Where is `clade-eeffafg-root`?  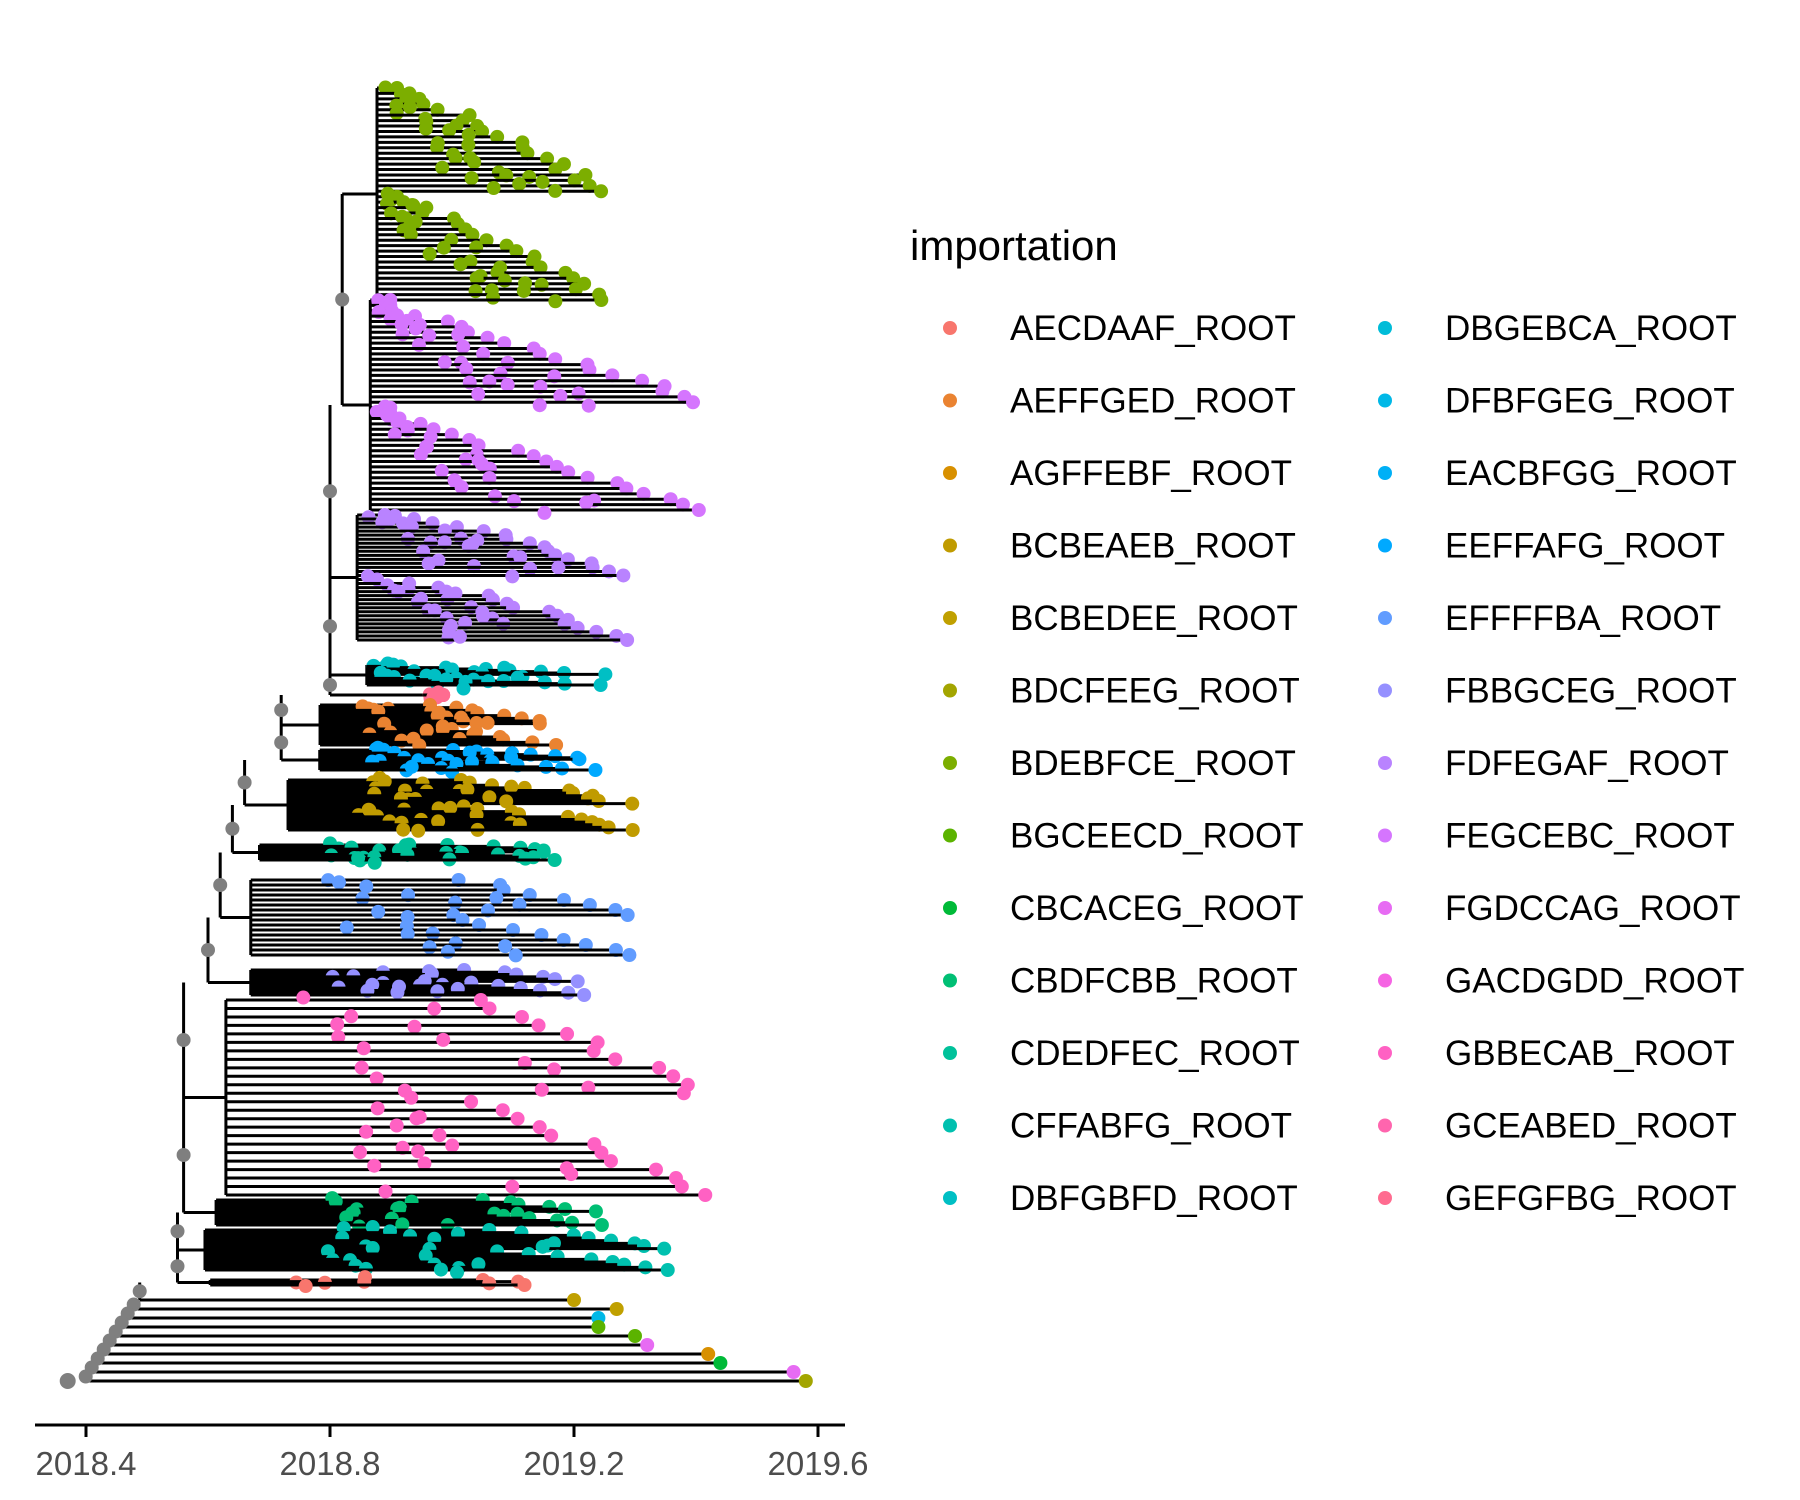
clade-eeffafg-root is located at coordinates (442, 760).